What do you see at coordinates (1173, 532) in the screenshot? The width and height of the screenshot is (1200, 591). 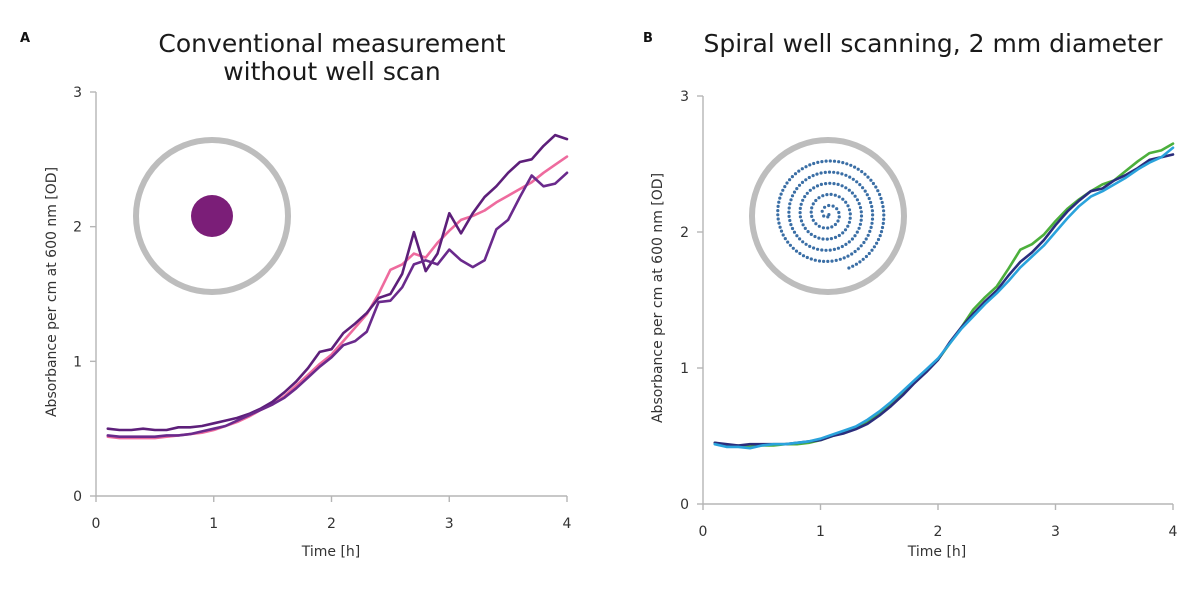 I see `x-tick-label: 4` at bounding box center [1173, 532].